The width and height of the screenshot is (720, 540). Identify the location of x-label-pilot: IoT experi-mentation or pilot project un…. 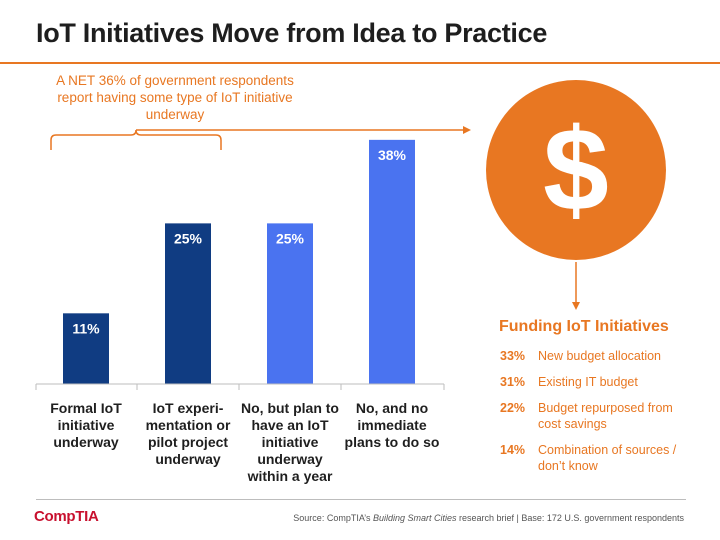
(188, 433).